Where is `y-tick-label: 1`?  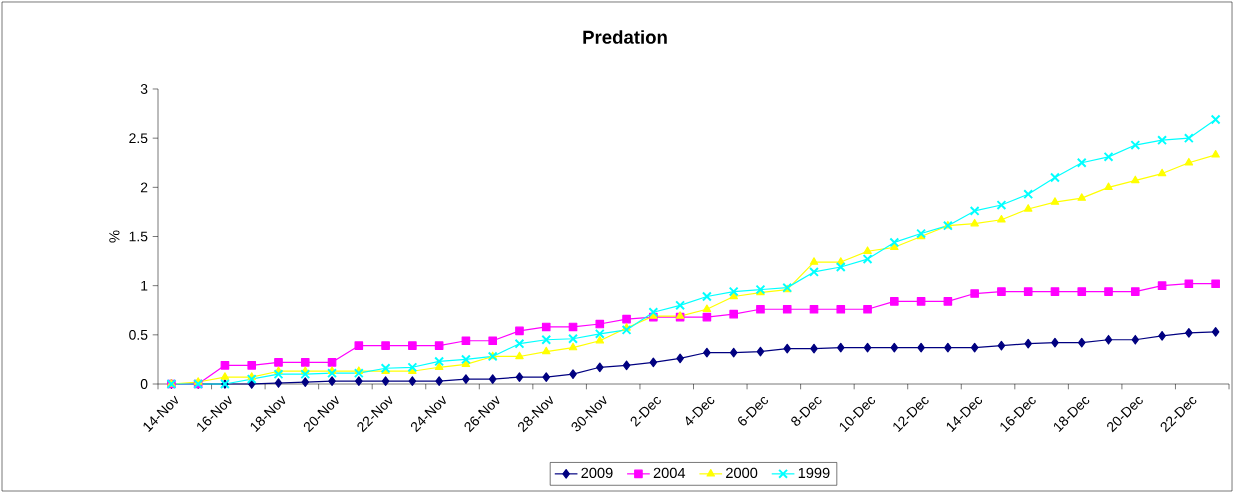 y-tick-label: 1 is located at coordinates (144, 285).